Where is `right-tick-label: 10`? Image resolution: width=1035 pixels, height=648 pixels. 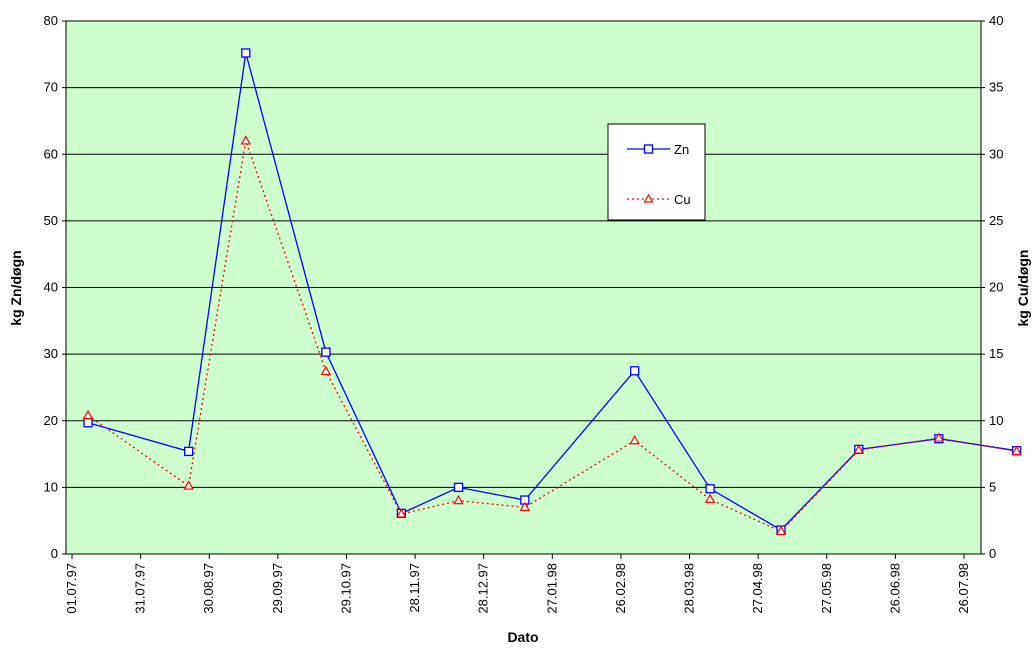
right-tick-label: 10 is located at coordinates (996, 420).